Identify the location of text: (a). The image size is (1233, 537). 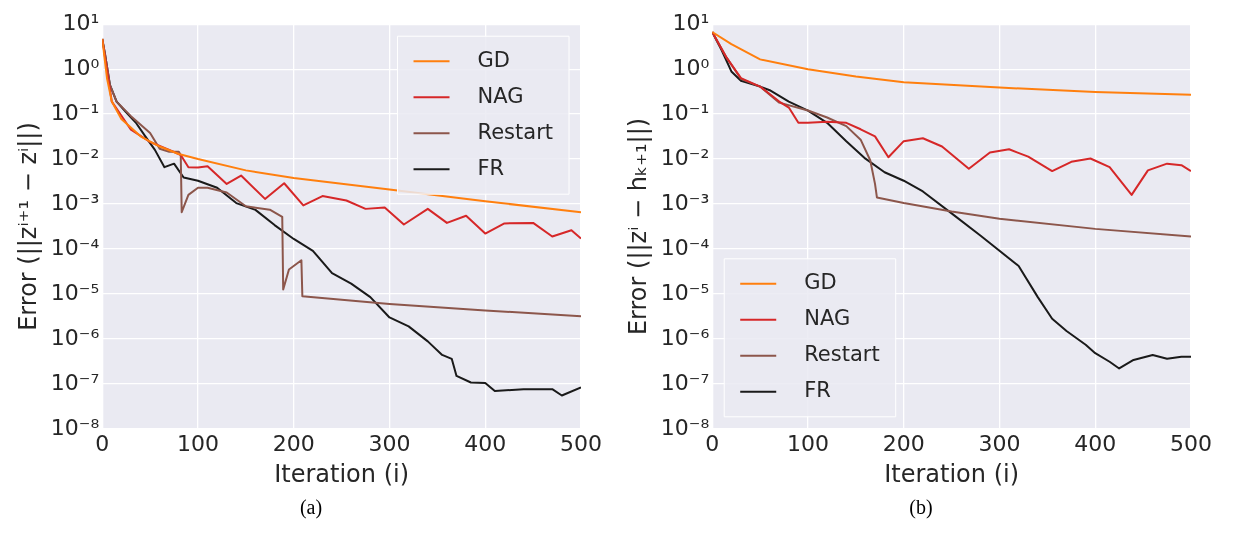
(311, 507).